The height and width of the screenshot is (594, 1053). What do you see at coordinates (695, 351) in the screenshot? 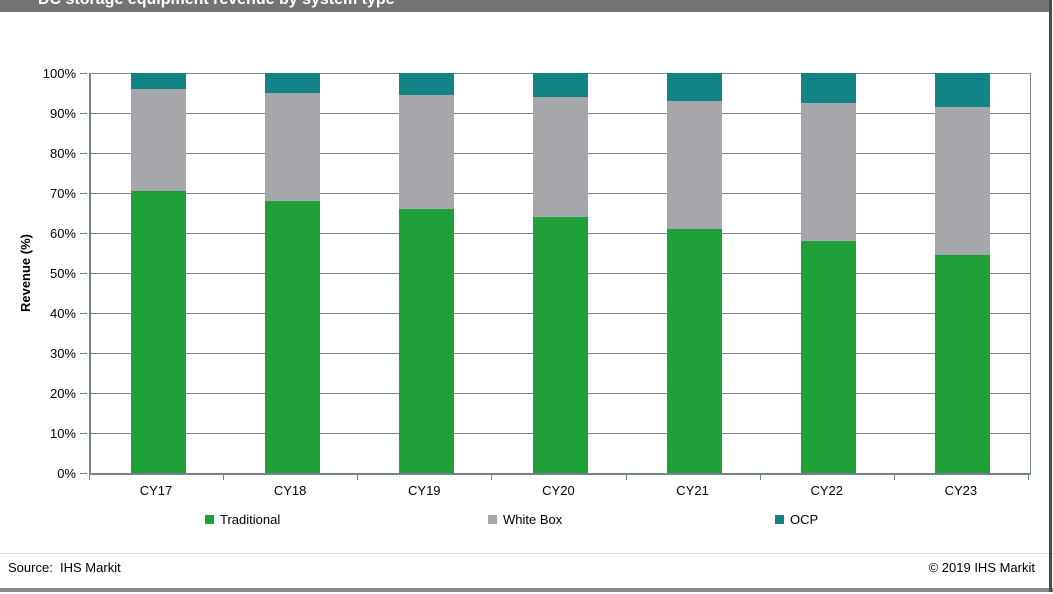
I see `bar-segment-CY21-traditional` at bounding box center [695, 351].